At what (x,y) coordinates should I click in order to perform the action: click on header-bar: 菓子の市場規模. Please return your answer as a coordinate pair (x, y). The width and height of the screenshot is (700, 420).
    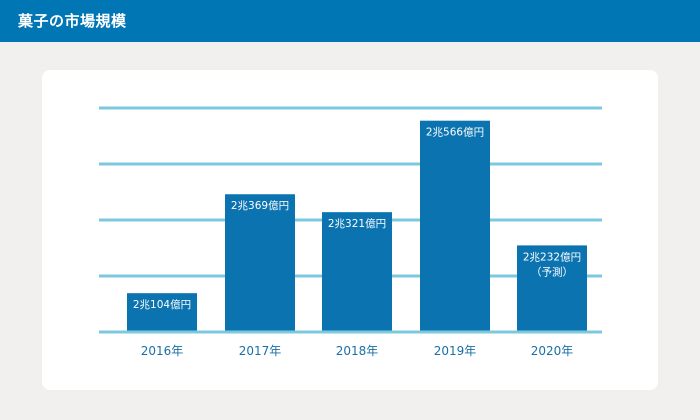
    Looking at the image, I should click on (350, 21).